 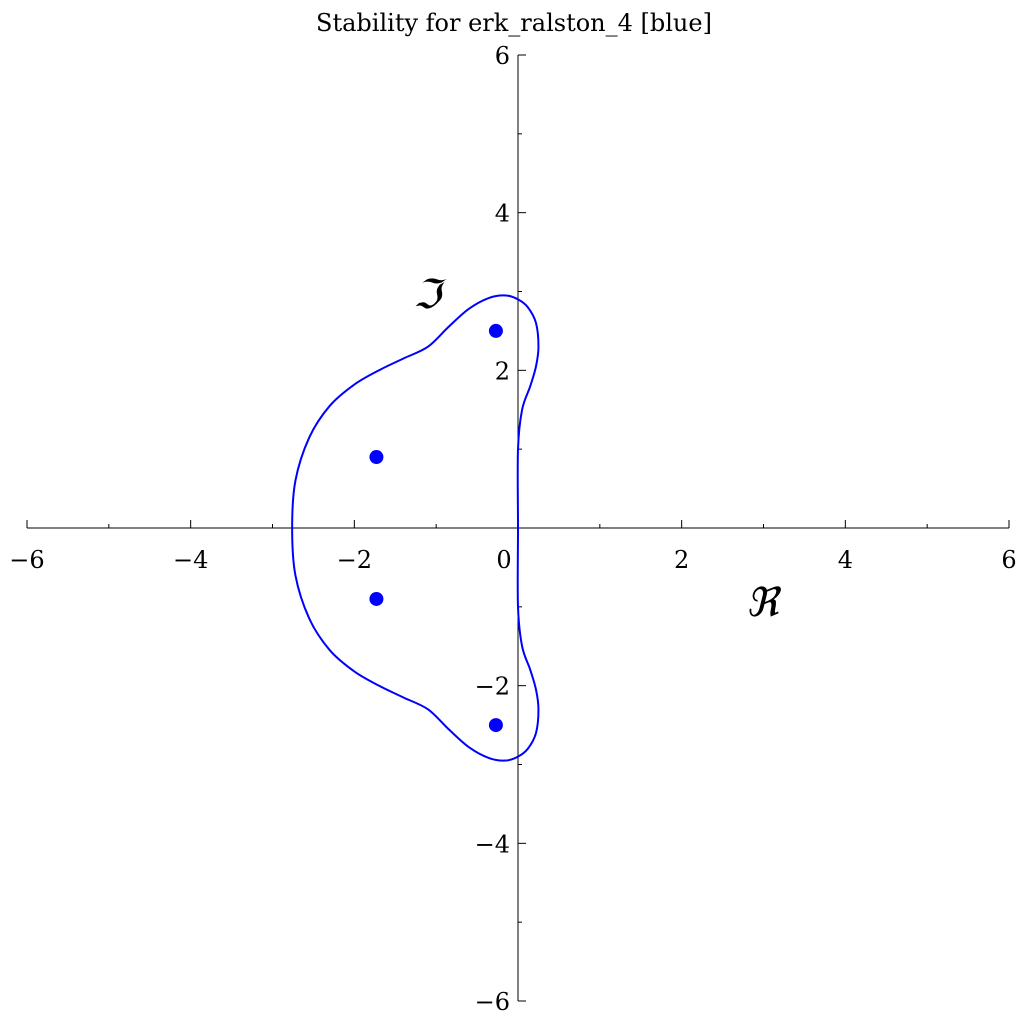 I want to click on stability-region-boundary, so click(x=415, y=528).